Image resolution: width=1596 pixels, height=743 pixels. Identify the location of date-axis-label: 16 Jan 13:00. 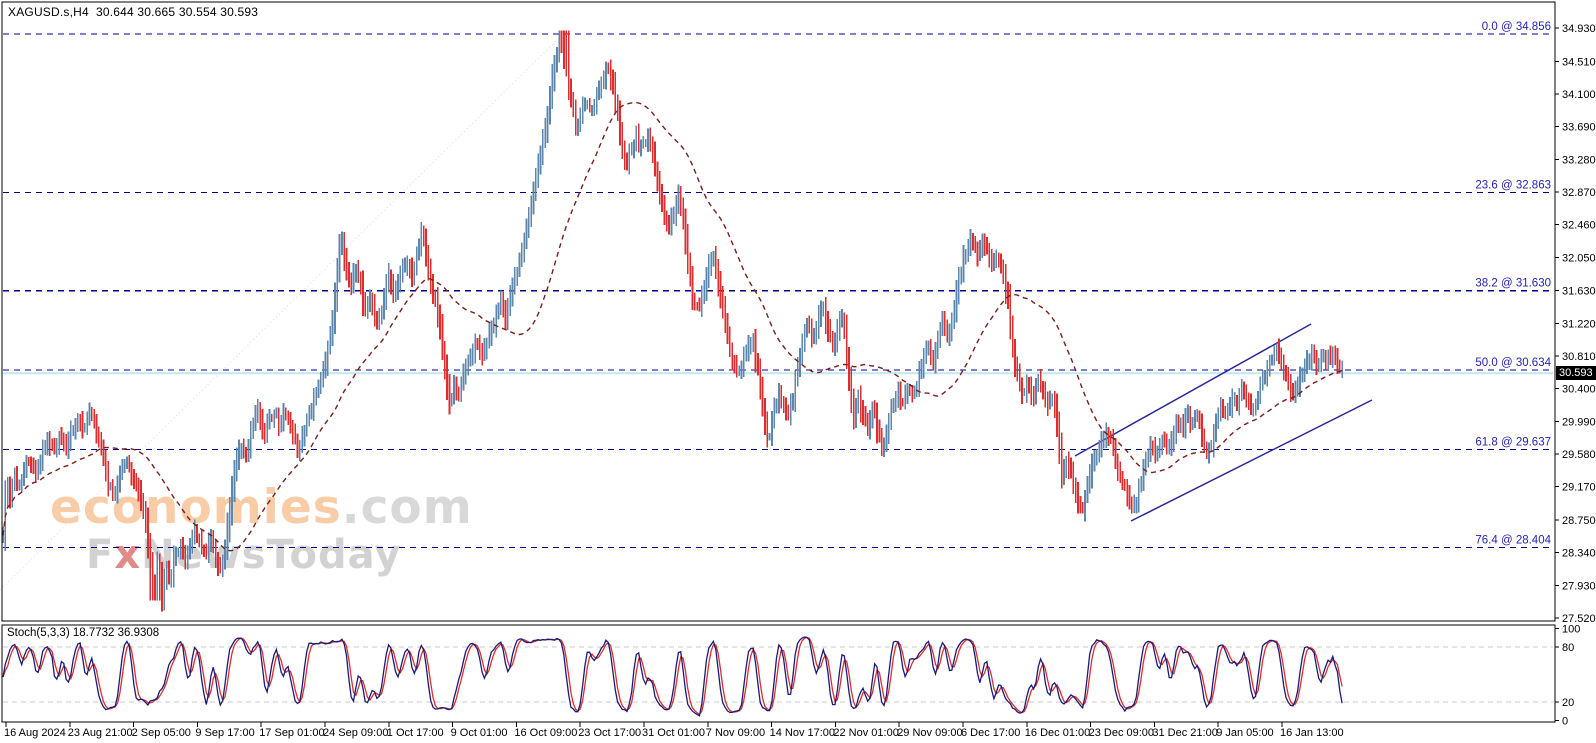
(1312, 733).